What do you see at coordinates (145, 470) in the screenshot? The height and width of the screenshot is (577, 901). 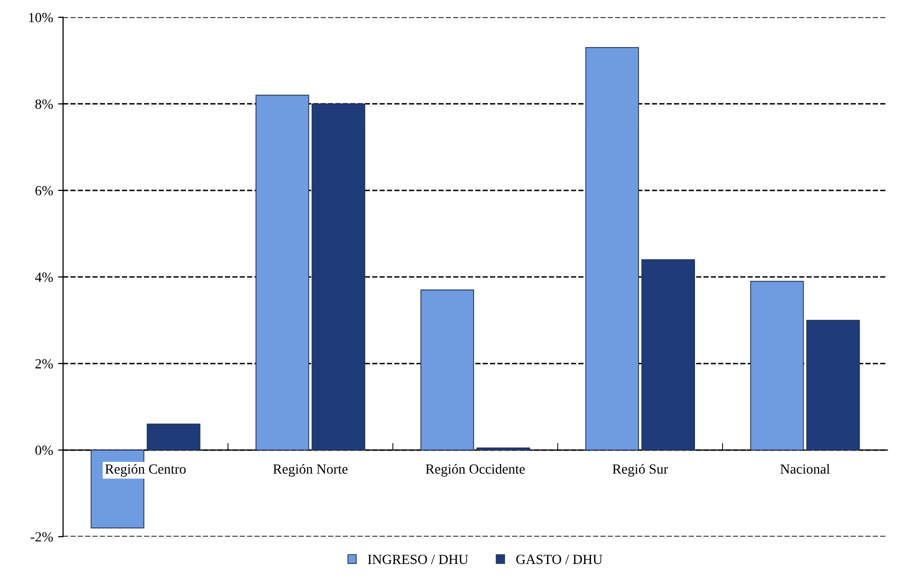 I see `x-tick-label: Región Centro` at bounding box center [145, 470].